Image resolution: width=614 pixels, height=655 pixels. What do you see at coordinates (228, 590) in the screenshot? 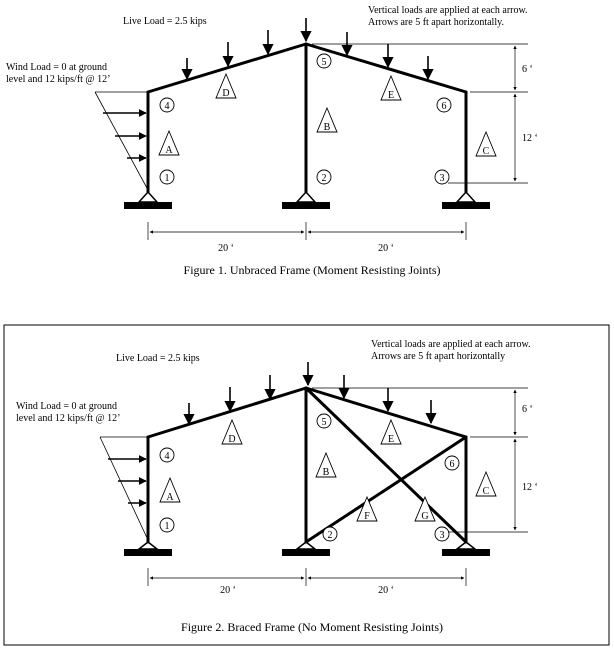
I see `fig2-dim-20ft-left: 20 ‘` at bounding box center [228, 590].